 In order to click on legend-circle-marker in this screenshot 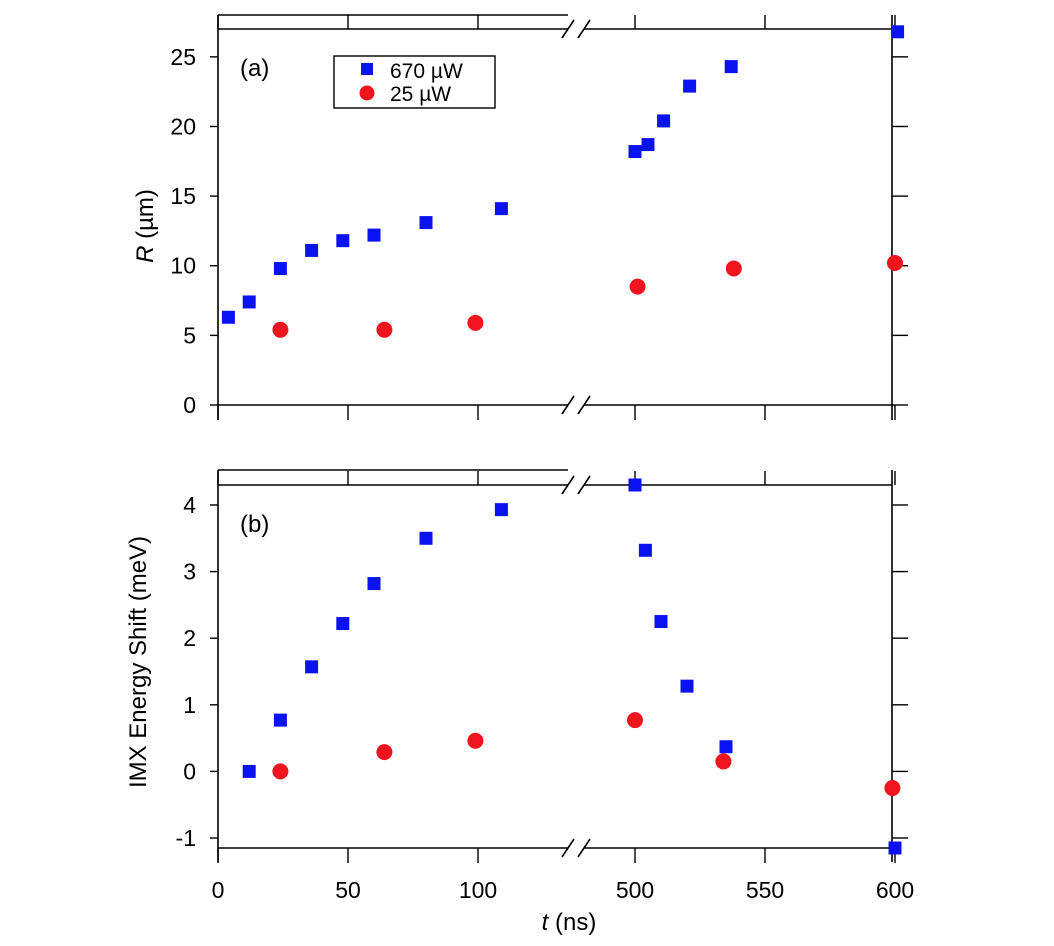, I will do `click(367, 93)`.